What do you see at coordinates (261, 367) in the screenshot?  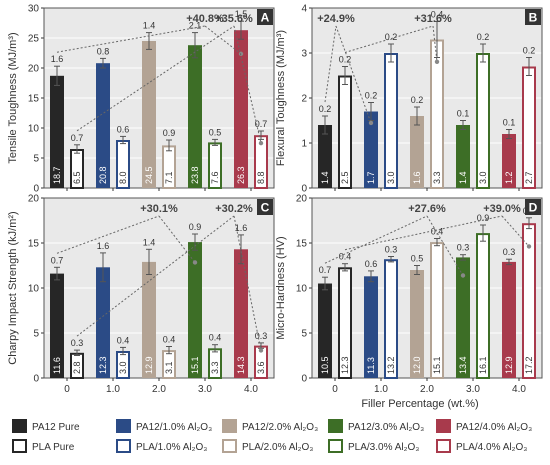 I see `value-label: 3.6` at bounding box center [261, 367].